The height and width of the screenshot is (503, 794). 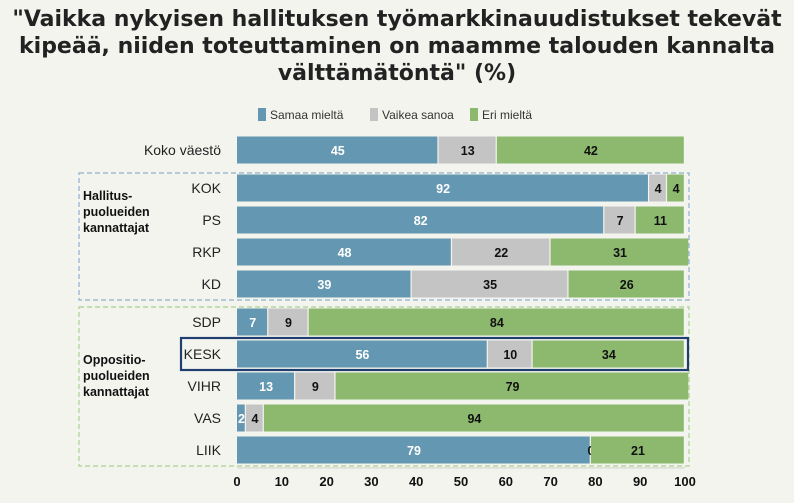 What do you see at coordinates (116, 212) in the screenshot?
I see `government-group-label: puolueiden` at bounding box center [116, 212].